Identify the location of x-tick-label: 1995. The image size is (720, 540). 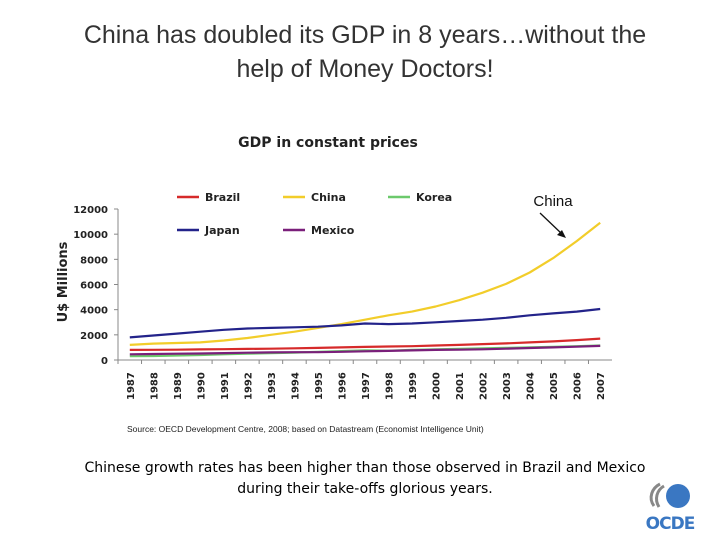
(319, 386).